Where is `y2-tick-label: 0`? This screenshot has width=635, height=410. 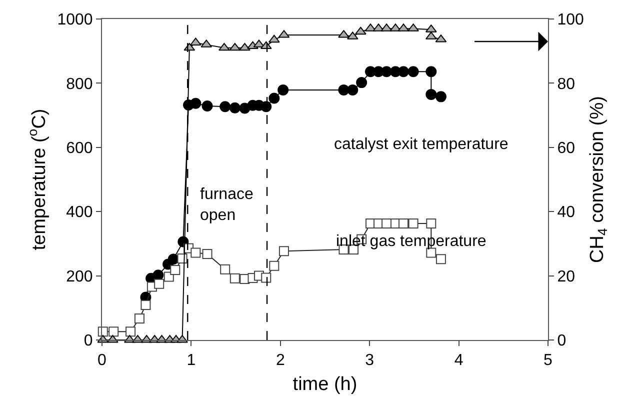
y2-tick-label: 0 is located at coordinates (561, 341).